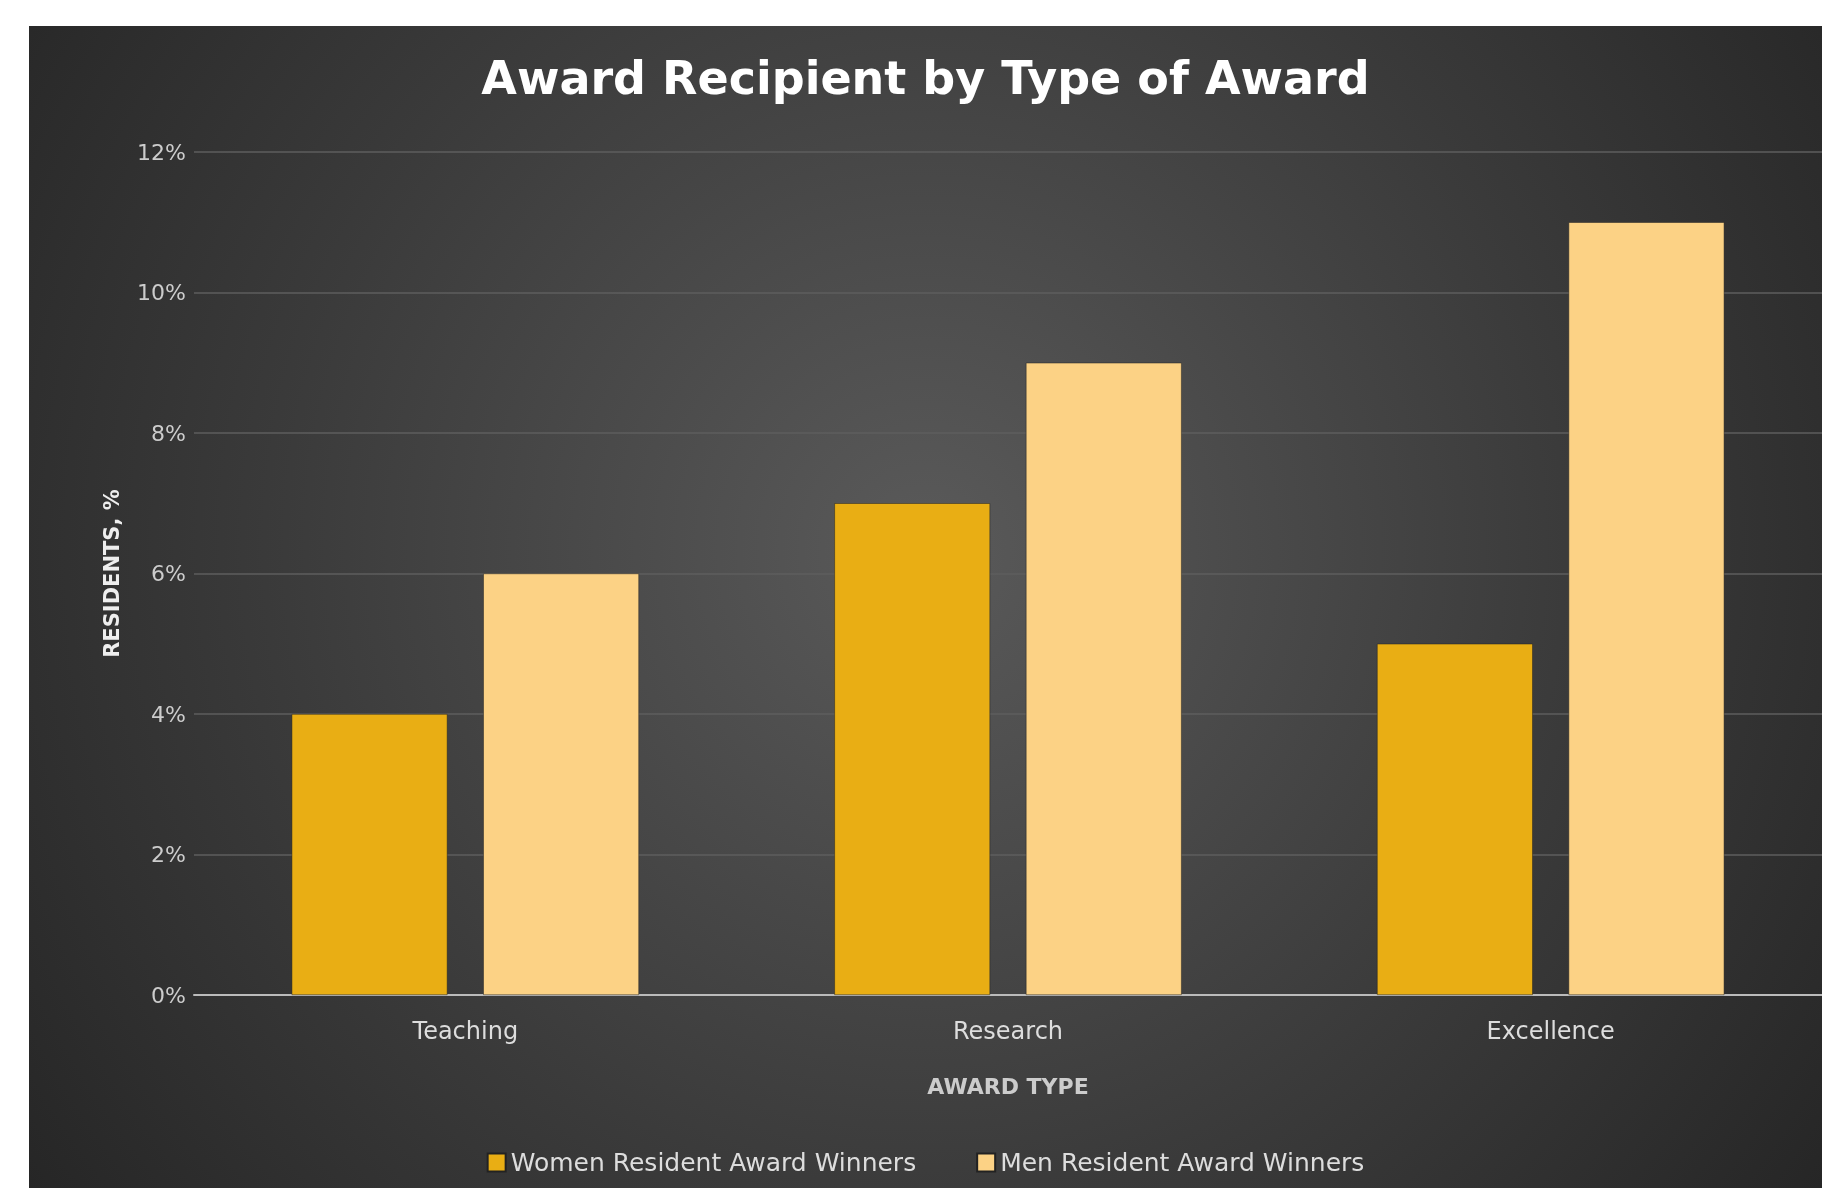  What do you see at coordinates (1008, 1086) in the screenshot?
I see `x-axis-title: AWARD TYPE` at bounding box center [1008, 1086].